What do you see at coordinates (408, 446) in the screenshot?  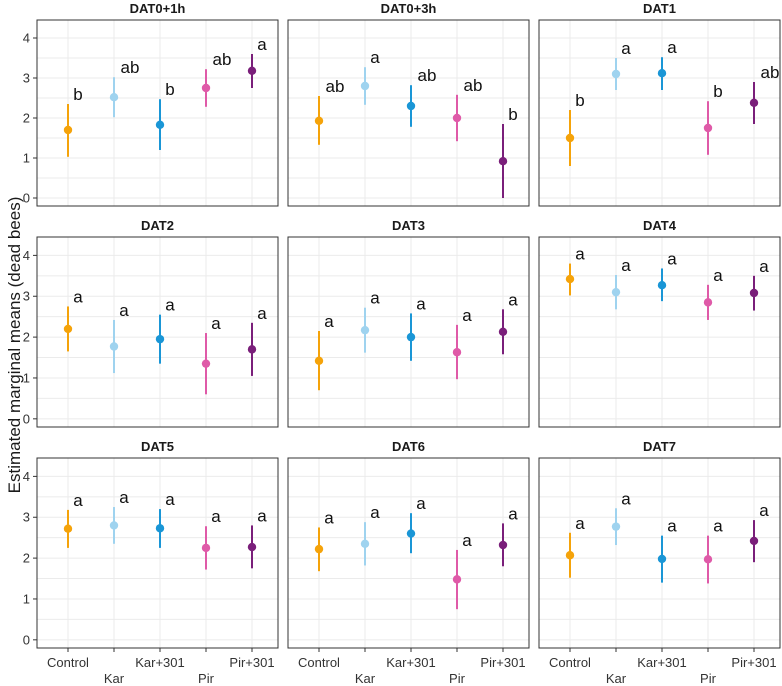 I see `panel-title: DAT6` at bounding box center [408, 446].